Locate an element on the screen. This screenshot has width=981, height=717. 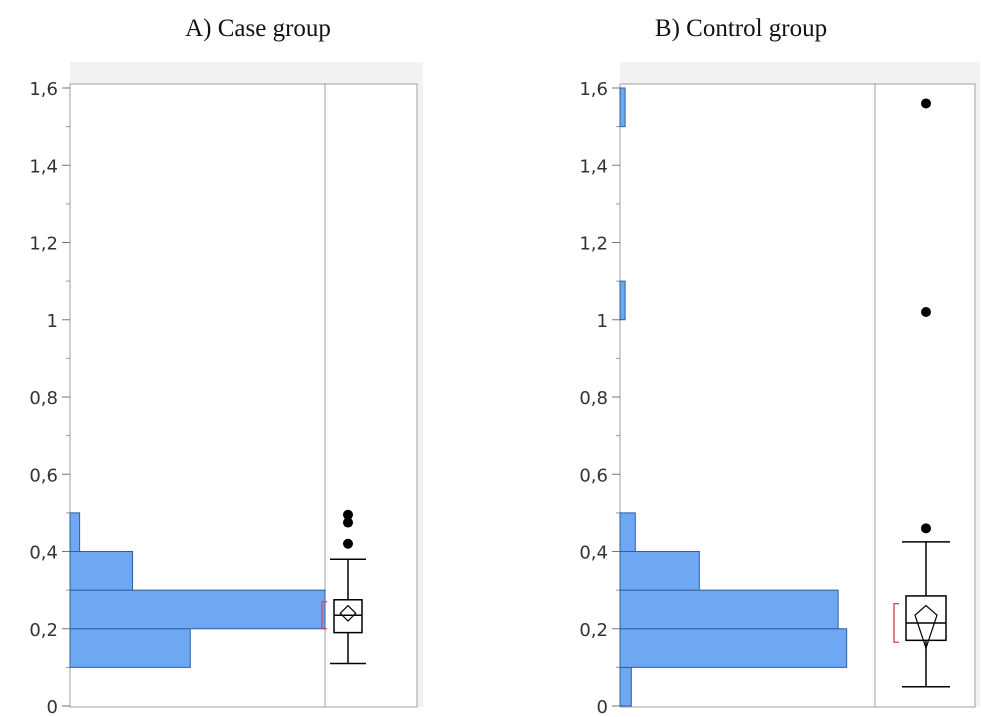
panel-title: A) Case group is located at coordinates (258, 28).